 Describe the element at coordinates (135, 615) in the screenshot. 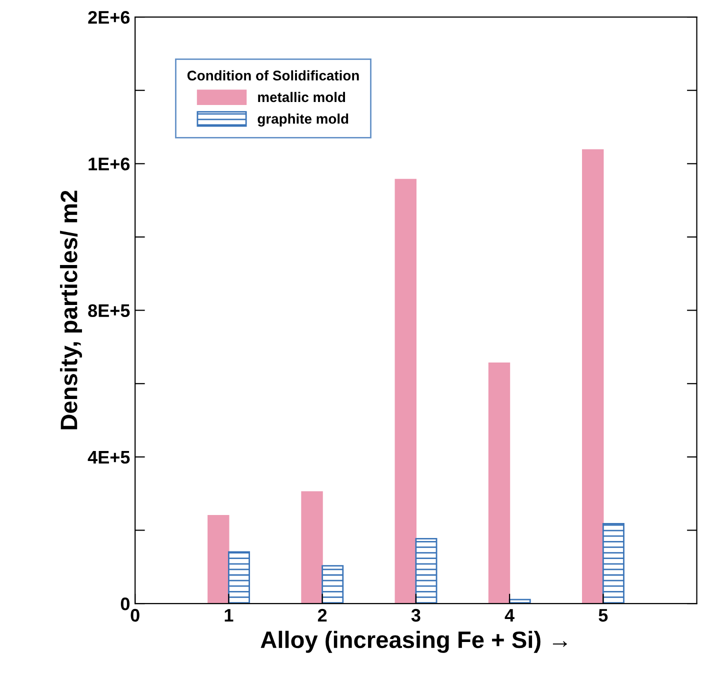

I see `x-tick-label: 0` at that location.